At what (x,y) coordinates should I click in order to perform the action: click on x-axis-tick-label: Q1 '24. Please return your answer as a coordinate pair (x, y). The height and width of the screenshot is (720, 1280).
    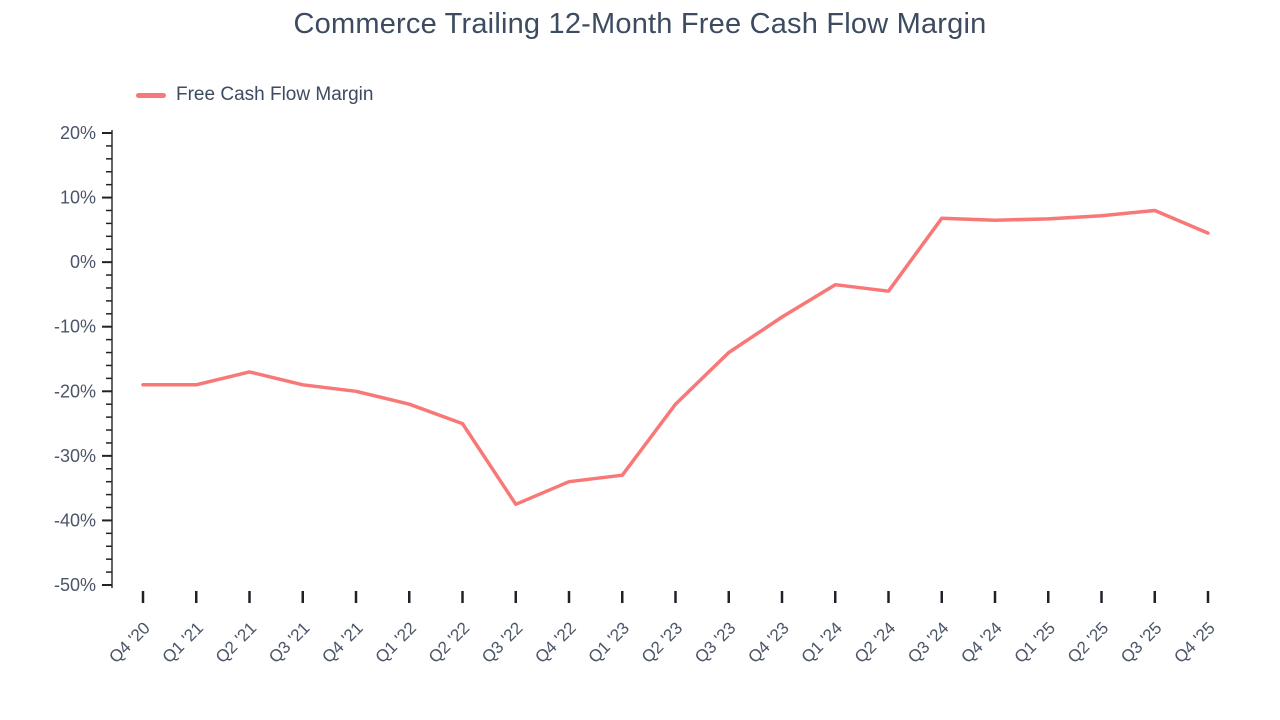
    Looking at the image, I should click on (822, 642).